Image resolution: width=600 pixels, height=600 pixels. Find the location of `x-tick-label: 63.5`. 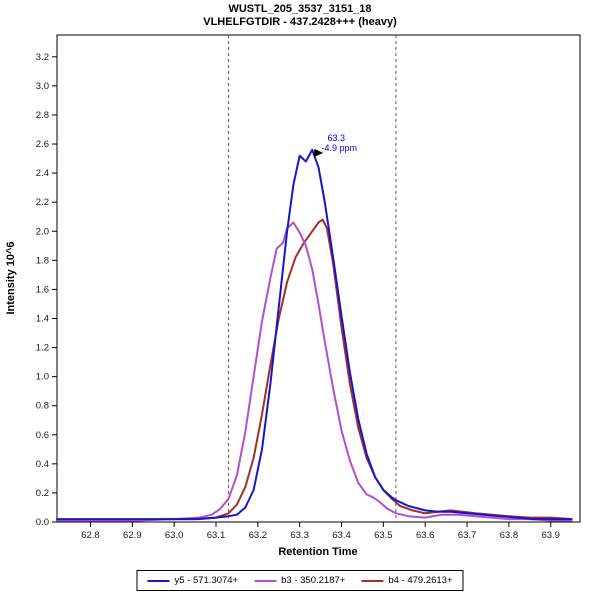

x-tick-label: 63.5 is located at coordinates (383, 535).